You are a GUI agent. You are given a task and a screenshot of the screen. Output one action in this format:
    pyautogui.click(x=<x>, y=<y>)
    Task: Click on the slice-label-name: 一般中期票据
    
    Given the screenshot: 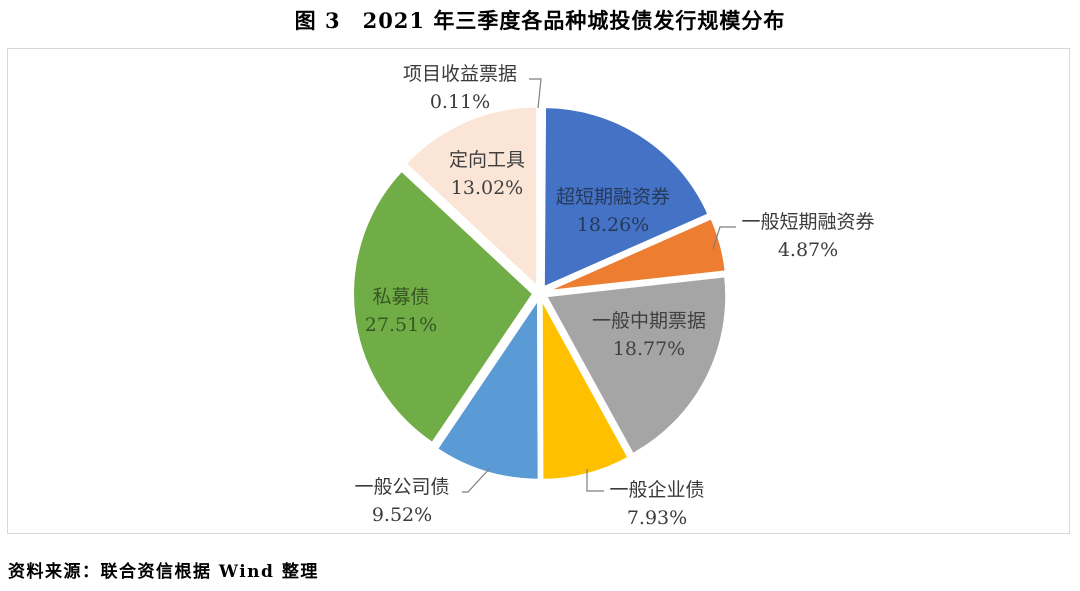 What is the action you would take?
    pyautogui.click(x=649, y=321)
    